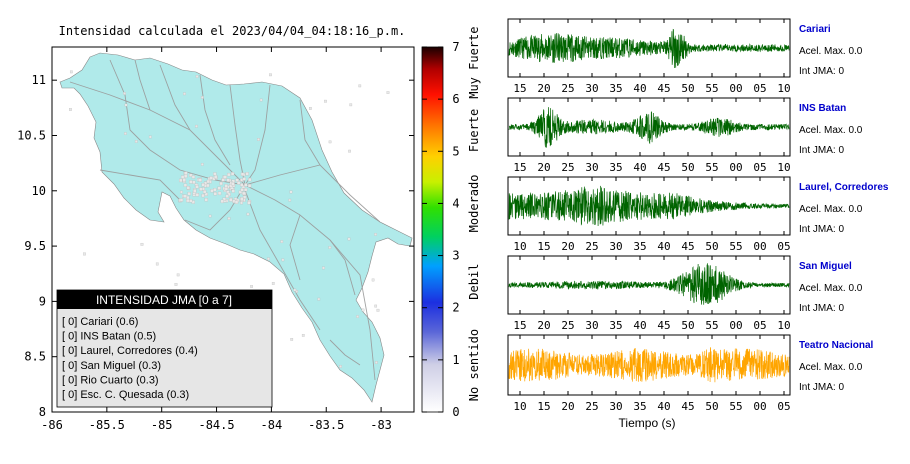 This screenshot has width=910, height=464. What do you see at coordinates (455, 99) in the screenshot?
I see `colorbar-tick-label: 6` at bounding box center [455, 99].